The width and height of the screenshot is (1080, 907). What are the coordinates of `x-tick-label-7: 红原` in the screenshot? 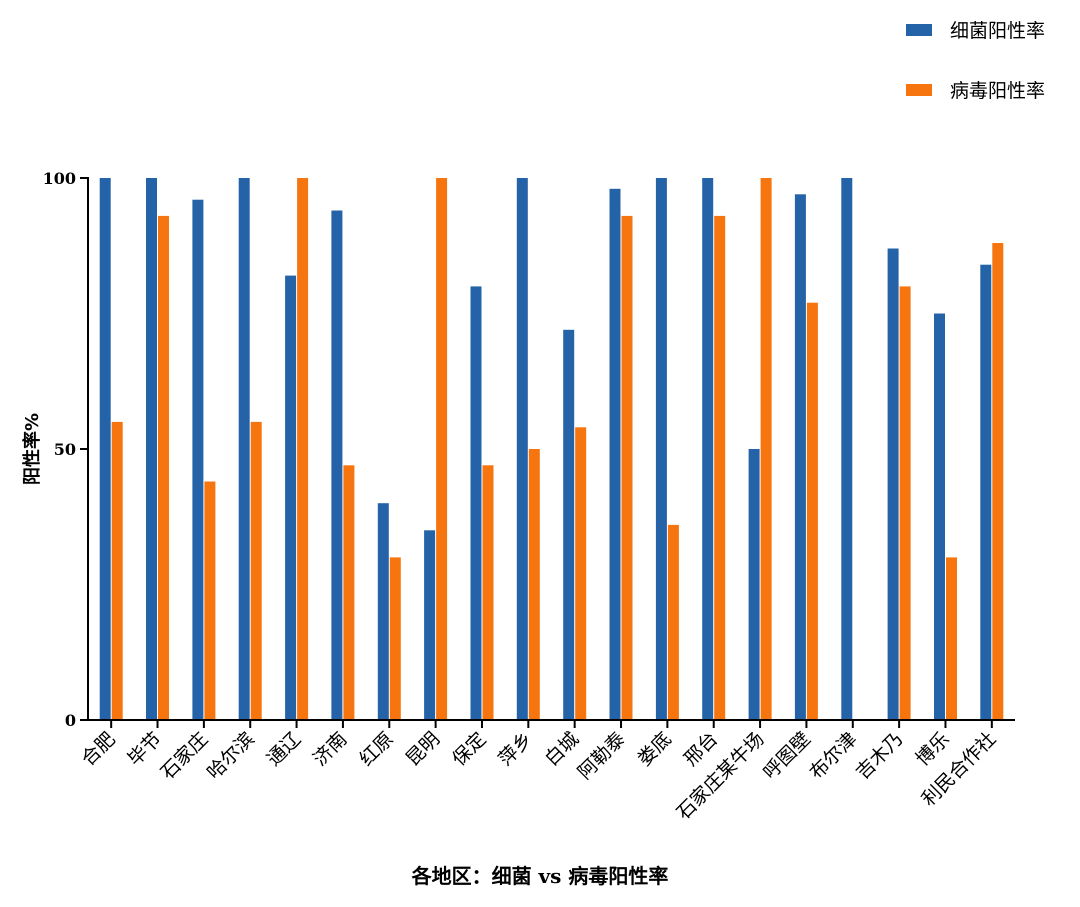 It's located at (376, 749).